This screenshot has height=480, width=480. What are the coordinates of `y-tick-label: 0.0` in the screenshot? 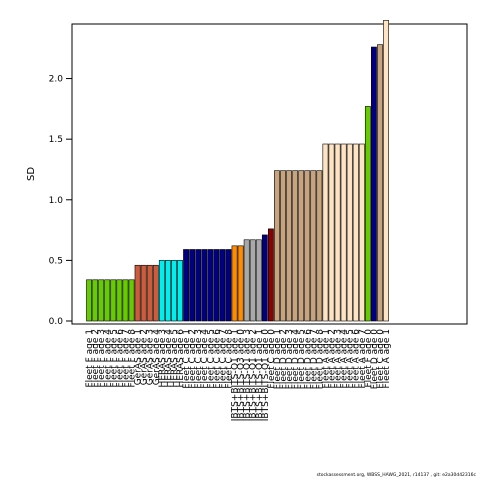 It's located at (56, 322).